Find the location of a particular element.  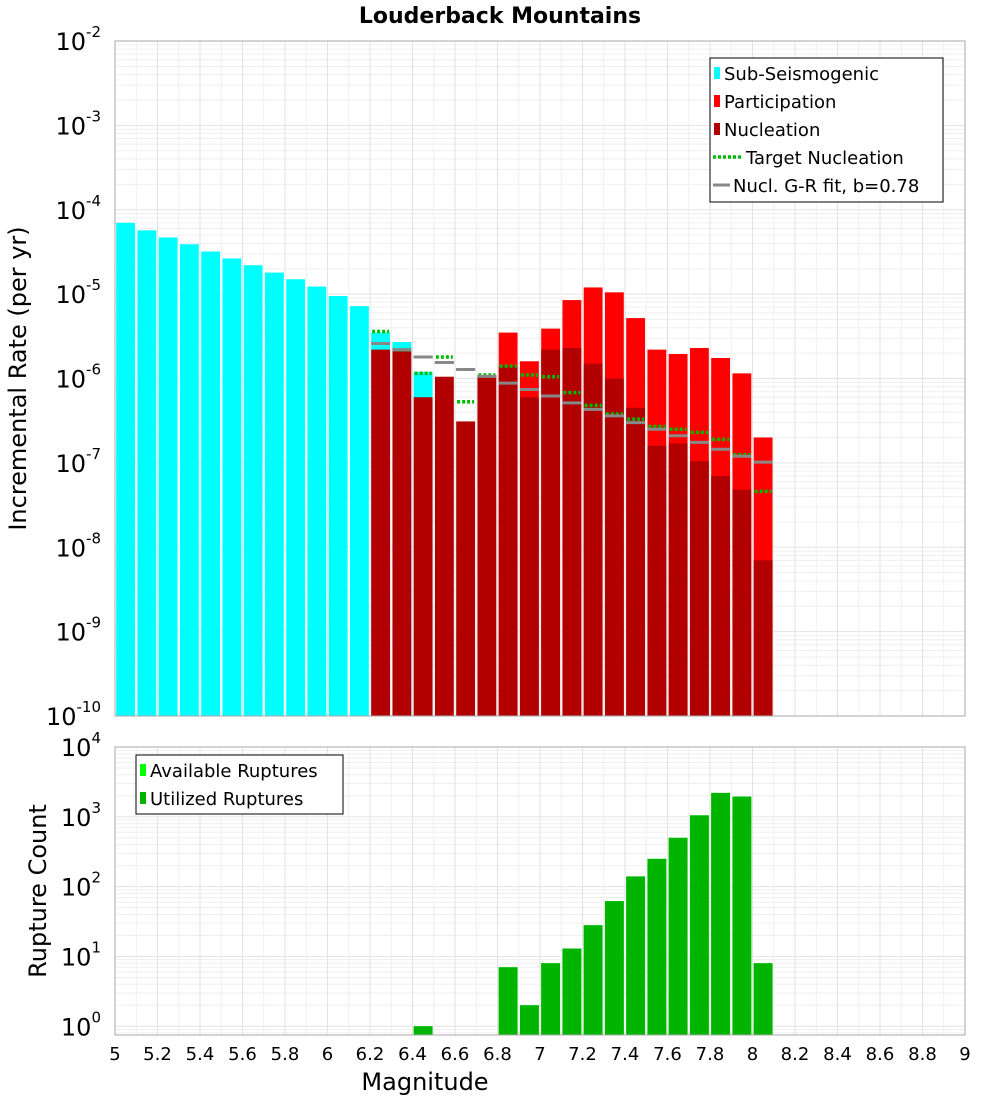

x-tick-label: 6.8 is located at coordinates (497, 1054).